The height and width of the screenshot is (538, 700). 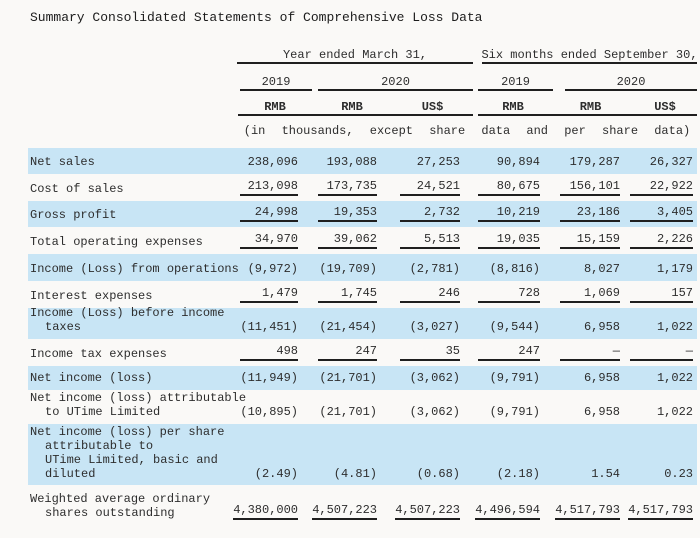 I want to click on cell-value: 2,226, so click(x=661, y=240).